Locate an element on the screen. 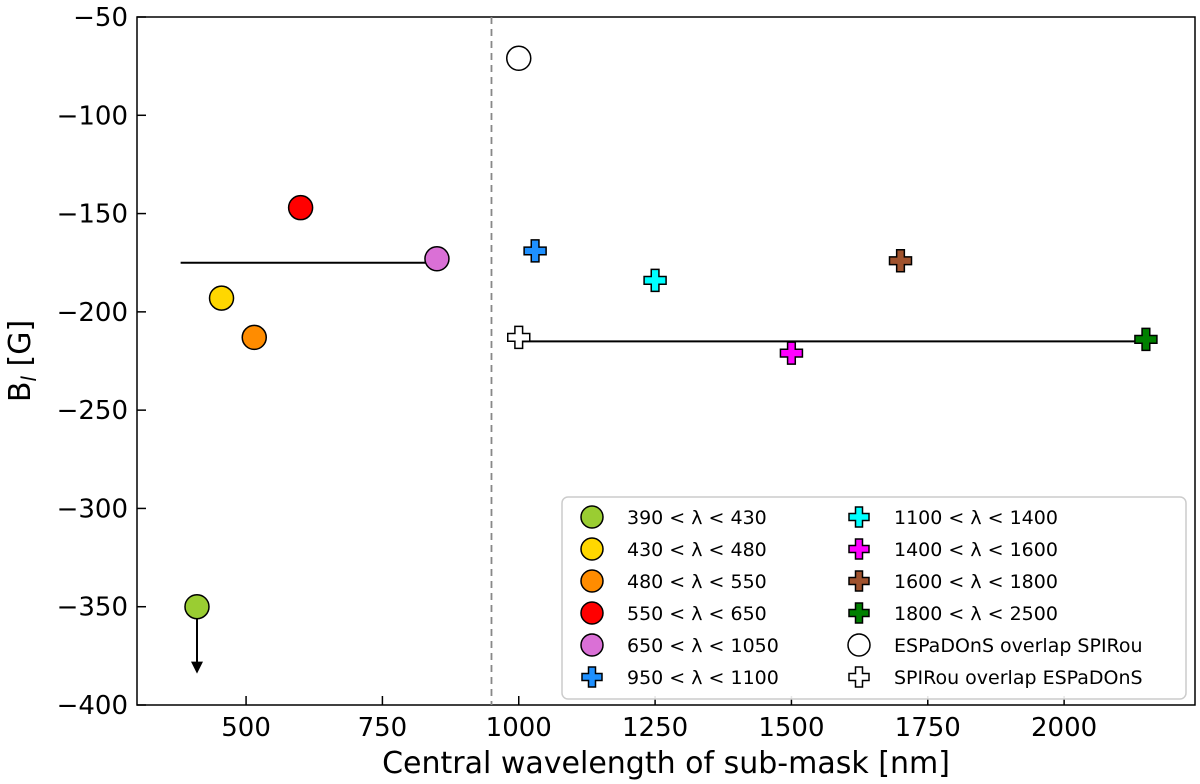 Image resolution: width=1200 pixels, height=784 pixels. x-tick-label: 2000 is located at coordinates (1064, 728).